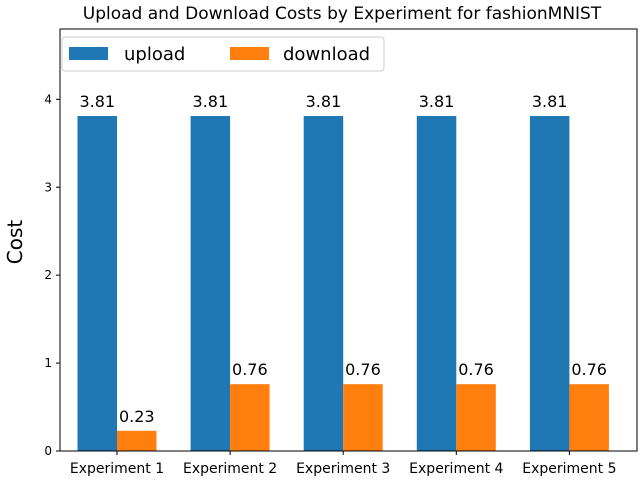 The image size is (640, 480). Describe the element at coordinates (48, 363) in the screenshot. I see `y-tick-label: 1` at that location.